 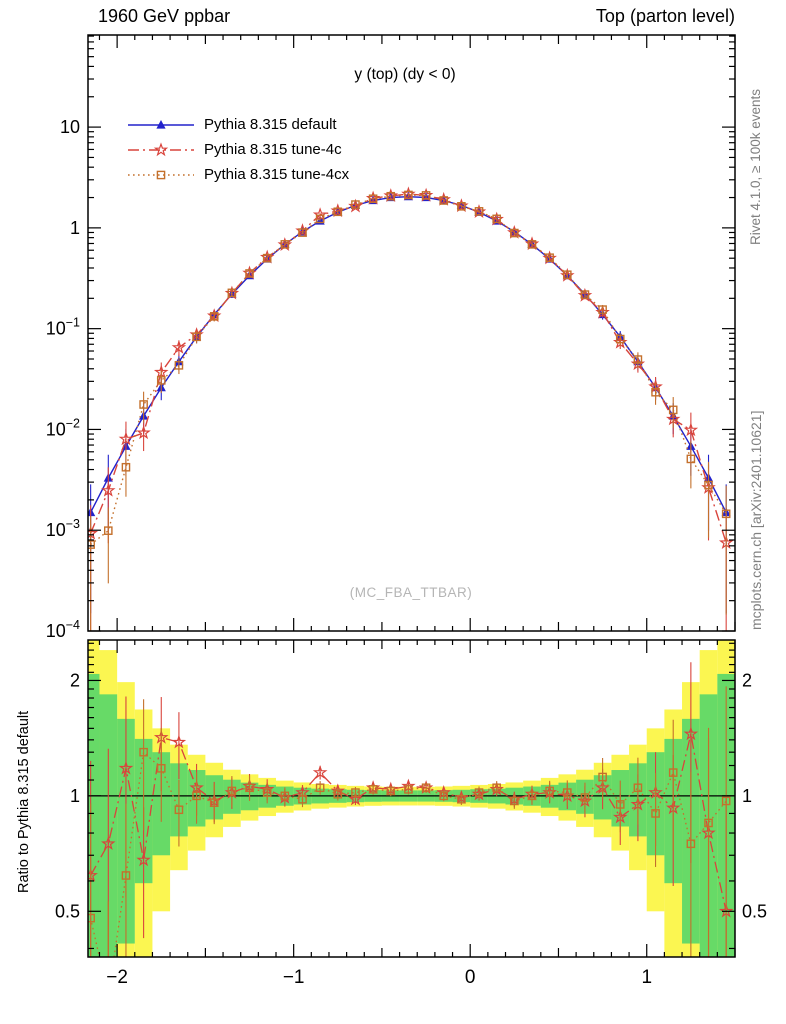 What do you see at coordinates (63, 629) in the screenshot?
I see `y-tick-label-main: 10⁻⁴` at bounding box center [63, 629].